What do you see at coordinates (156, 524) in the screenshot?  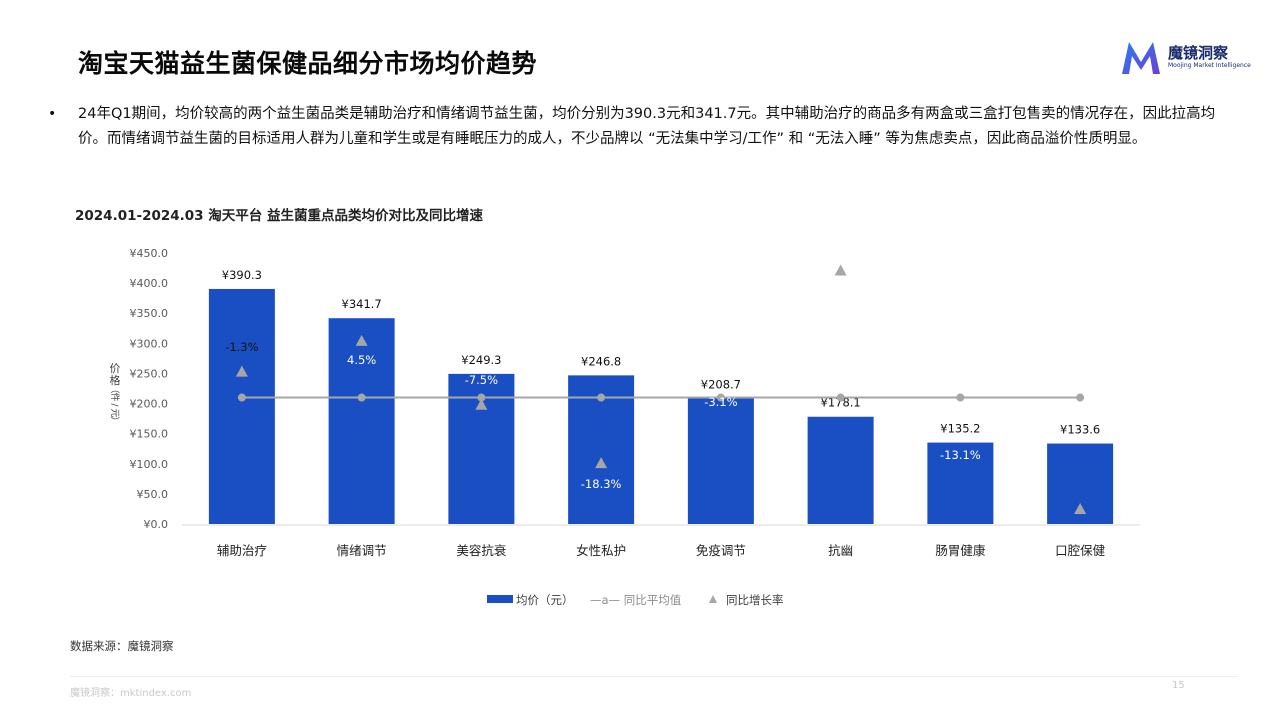 I see `y-tick-label: ¥0.0` at bounding box center [156, 524].